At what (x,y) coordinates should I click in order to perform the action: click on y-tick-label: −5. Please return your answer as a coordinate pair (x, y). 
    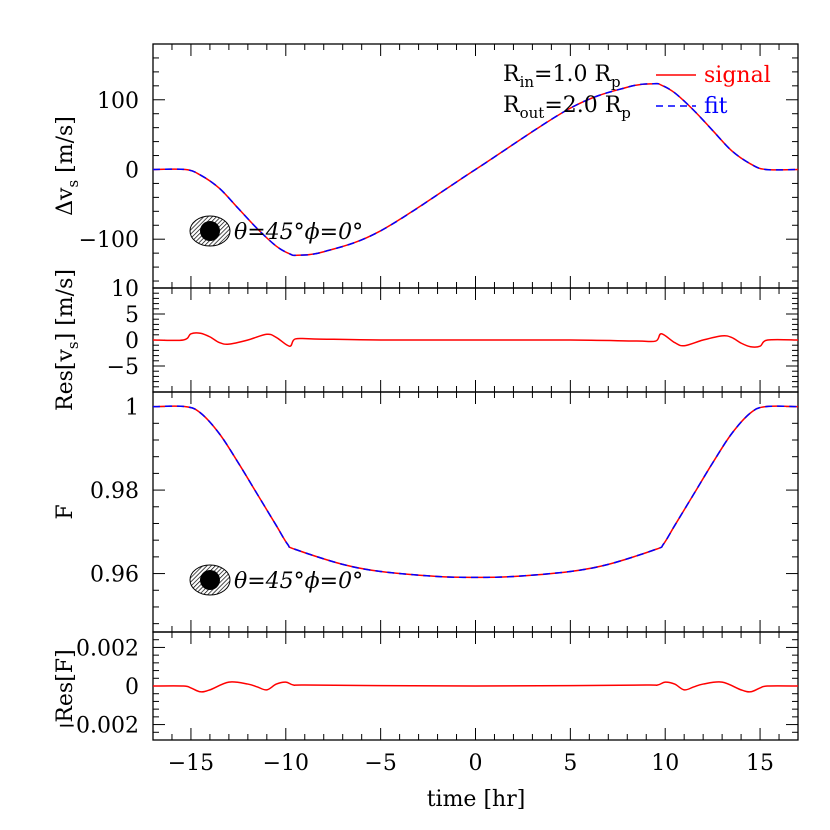
    Looking at the image, I should click on (123, 367).